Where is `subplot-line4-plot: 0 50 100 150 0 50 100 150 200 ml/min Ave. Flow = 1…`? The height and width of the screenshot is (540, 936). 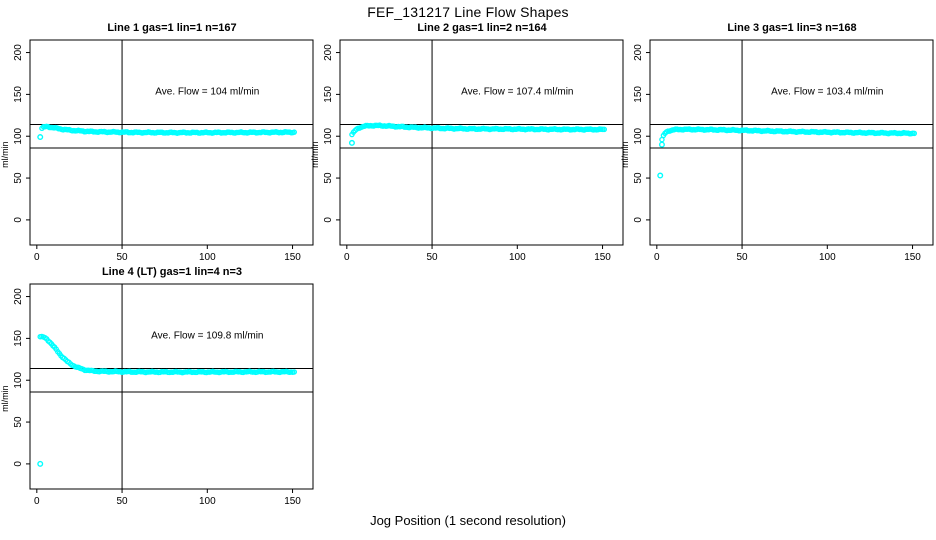
subplot-line4-plot: 0 50 100 150 0 50 100 150 200 ml/min Ave. Flow = 1… is located at coordinates (157, 395).